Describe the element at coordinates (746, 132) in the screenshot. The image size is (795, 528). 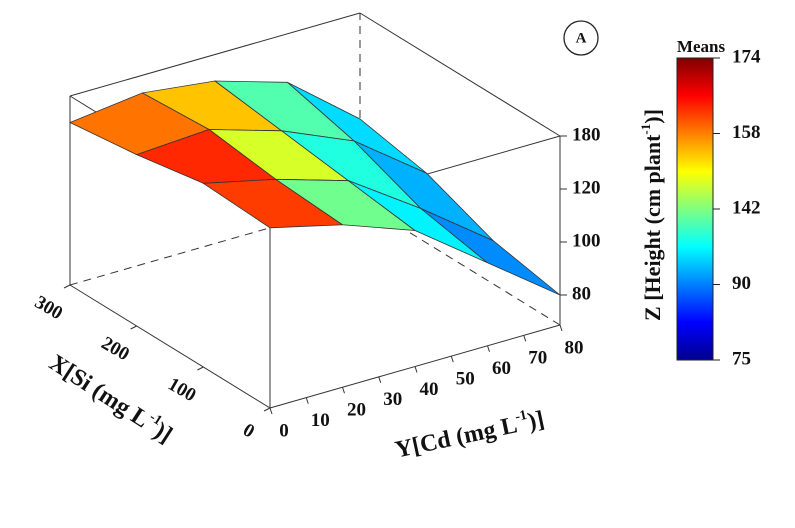
I see `colorbar-tick-label: 158` at that location.